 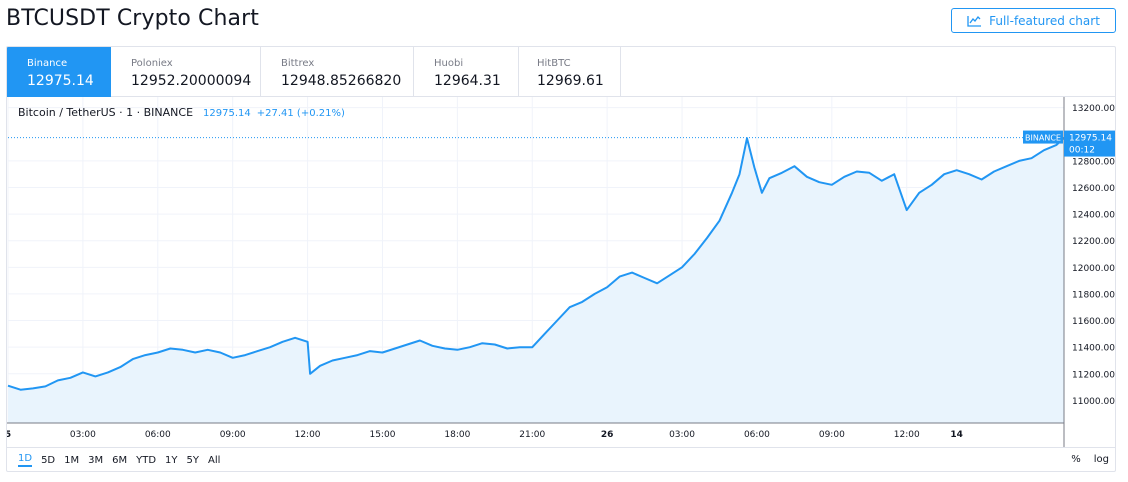 I want to click on range-1y-button: 1Y, so click(x=171, y=460).